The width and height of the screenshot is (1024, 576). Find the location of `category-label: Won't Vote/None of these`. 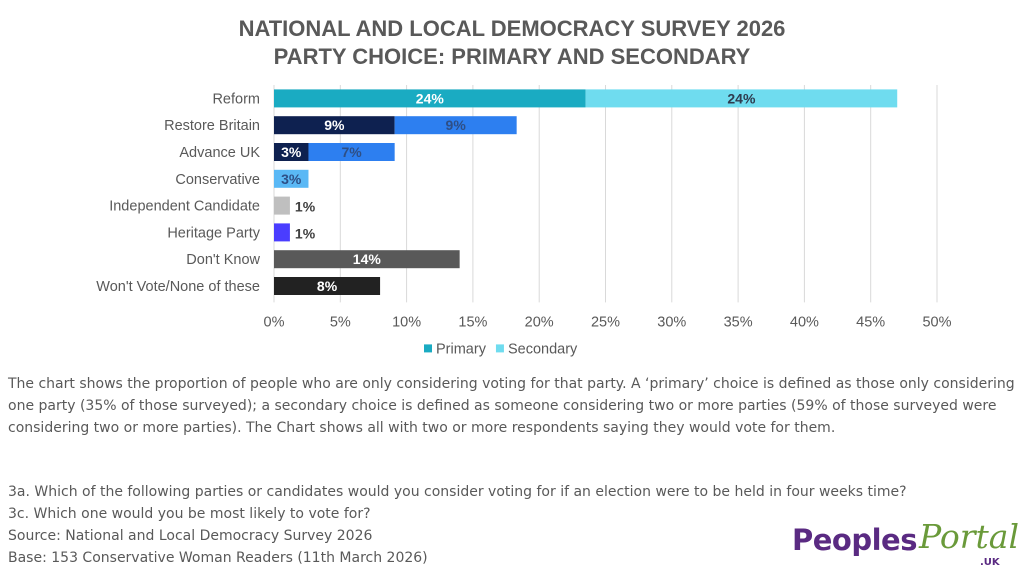

category-label: Won't Vote/None of these is located at coordinates (178, 287).